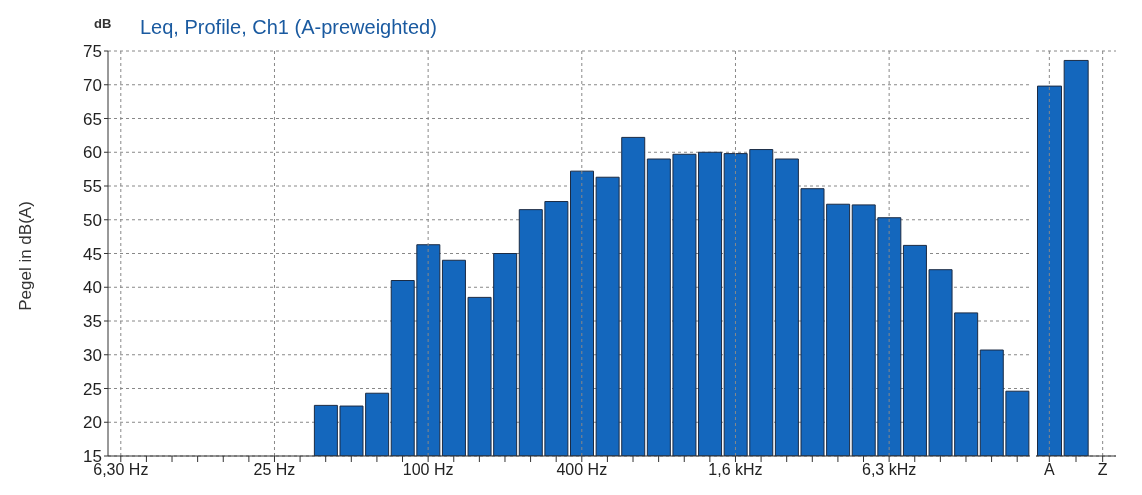  Describe the element at coordinates (92, 153) in the screenshot. I see `y-tick-label: 60` at that location.